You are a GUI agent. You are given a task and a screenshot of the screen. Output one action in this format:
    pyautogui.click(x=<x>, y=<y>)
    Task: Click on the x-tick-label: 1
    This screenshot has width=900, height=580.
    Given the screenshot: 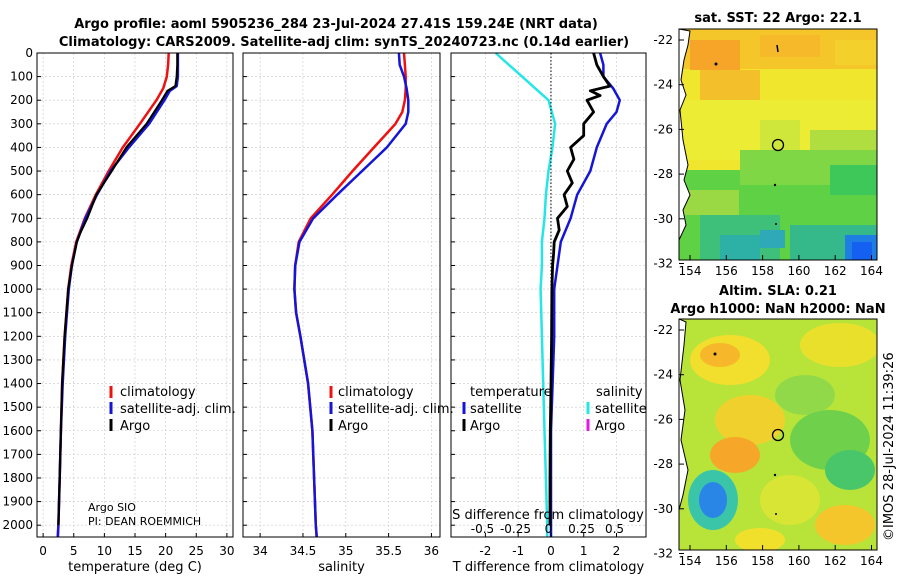 What is the action you would take?
    pyautogui.click(x=584, y=551)
    